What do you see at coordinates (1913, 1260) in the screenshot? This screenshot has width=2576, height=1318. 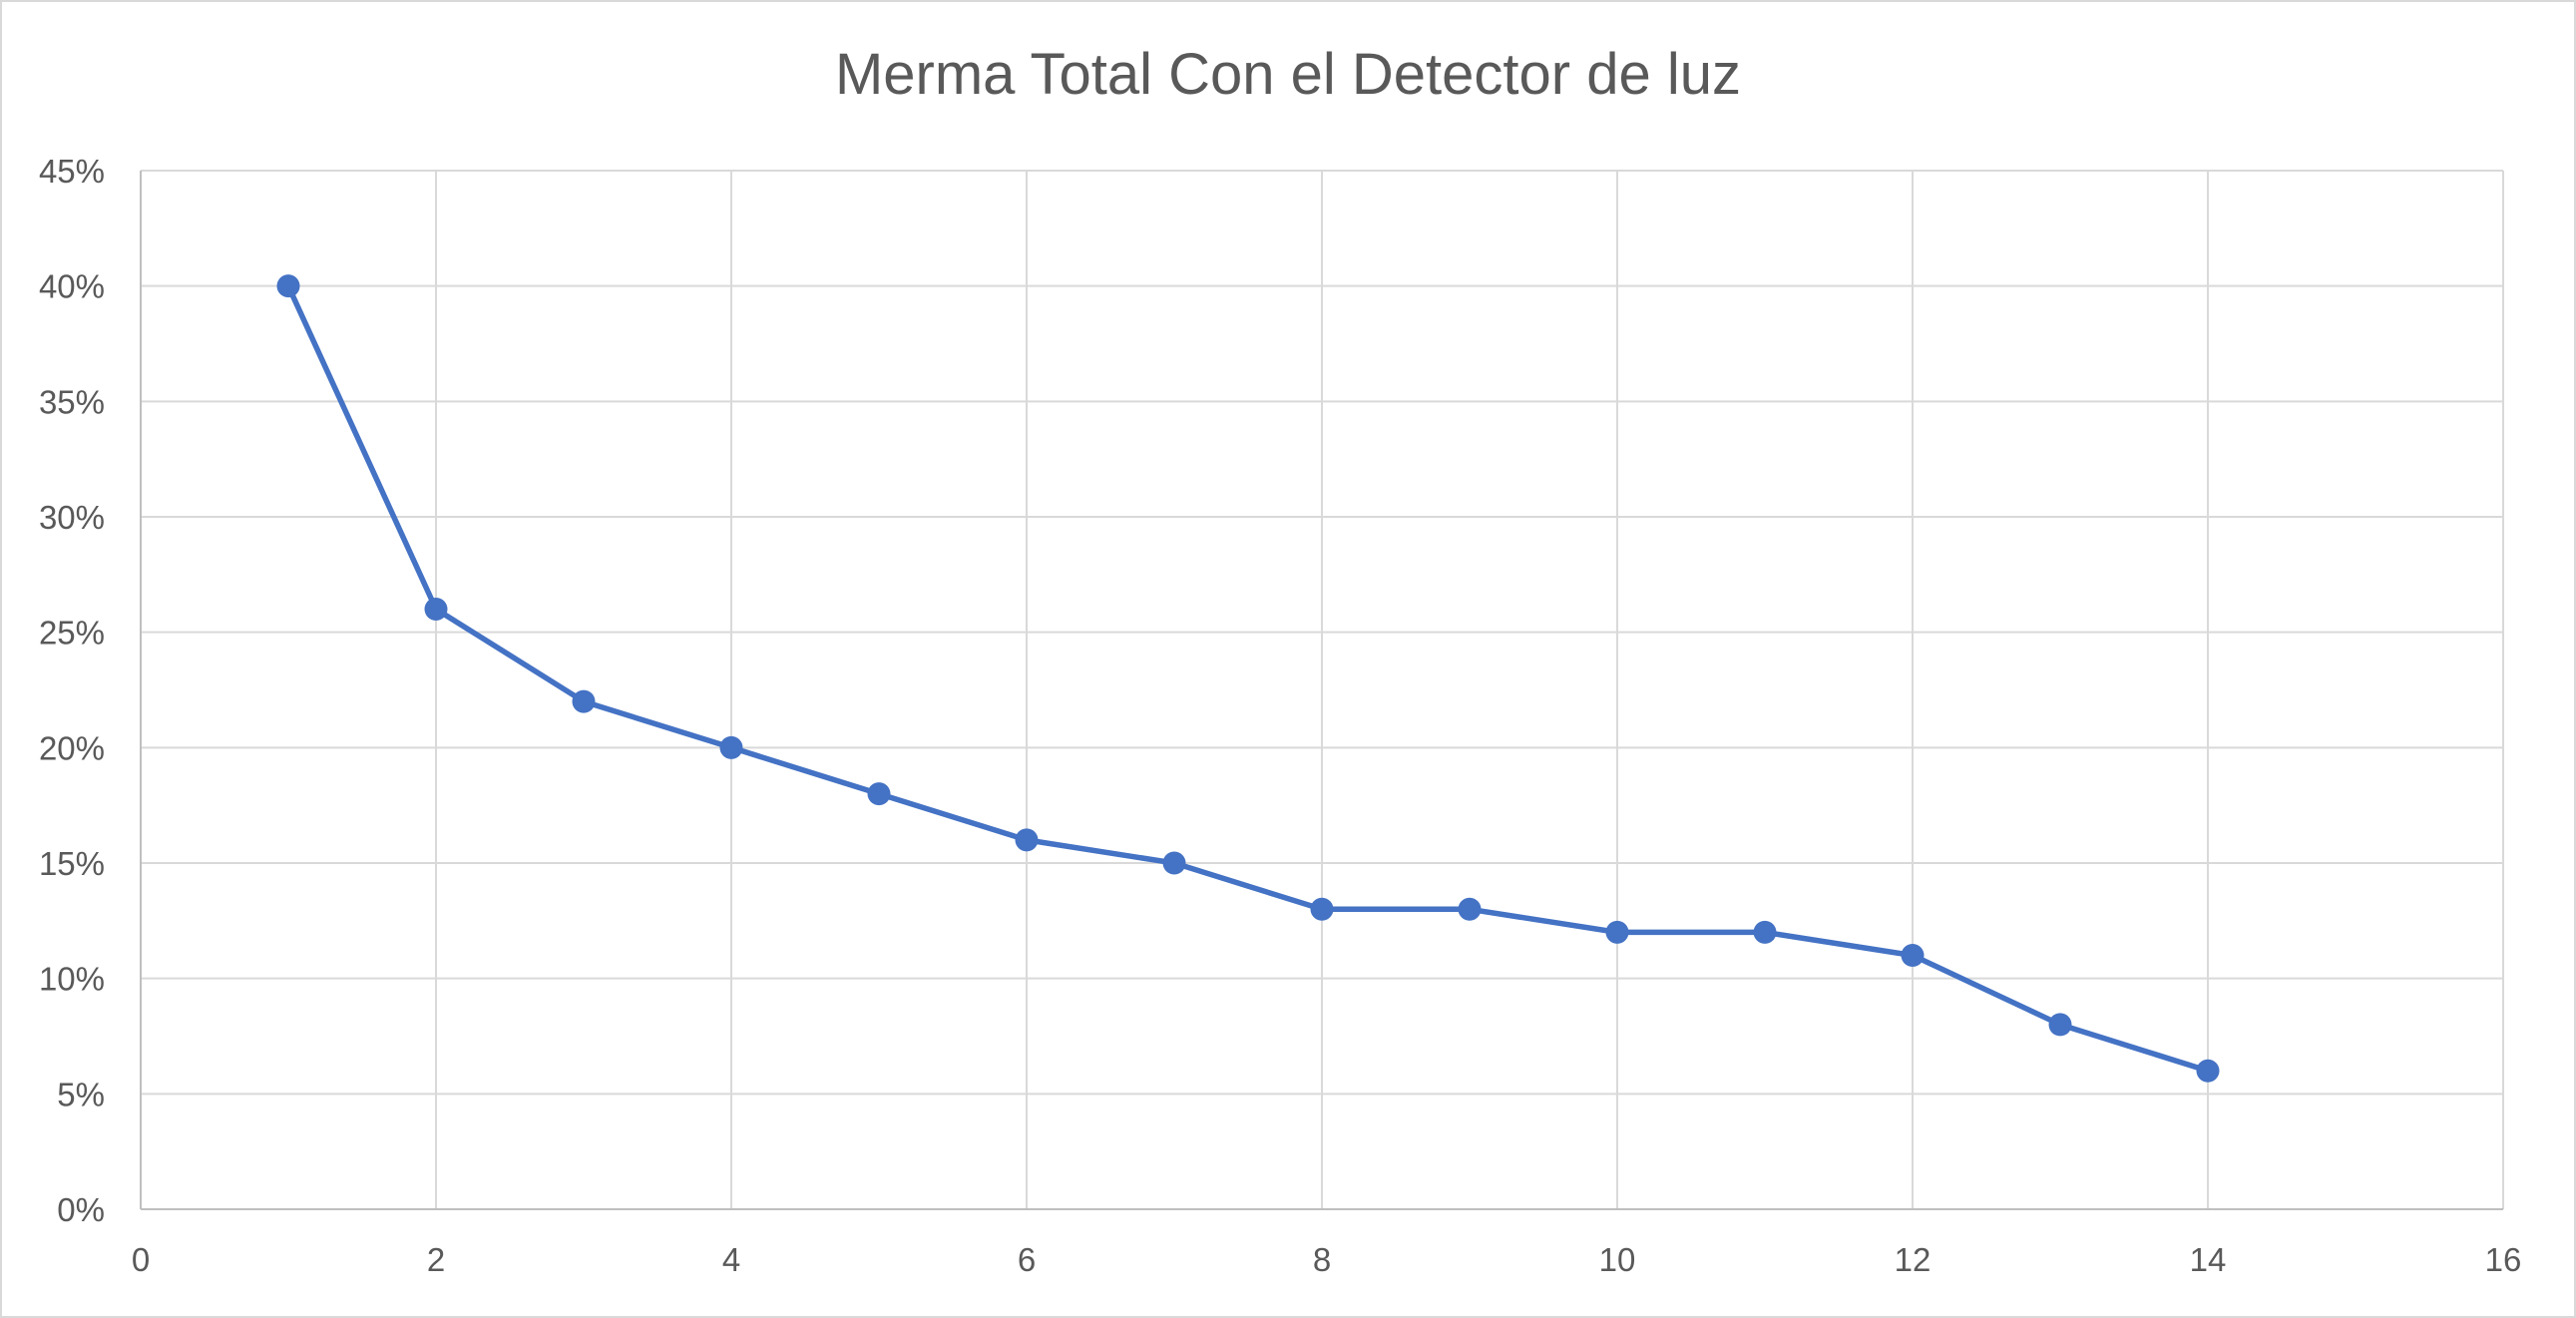 I see `x-tick-label: 12` at bounding box center [1913, 1260].